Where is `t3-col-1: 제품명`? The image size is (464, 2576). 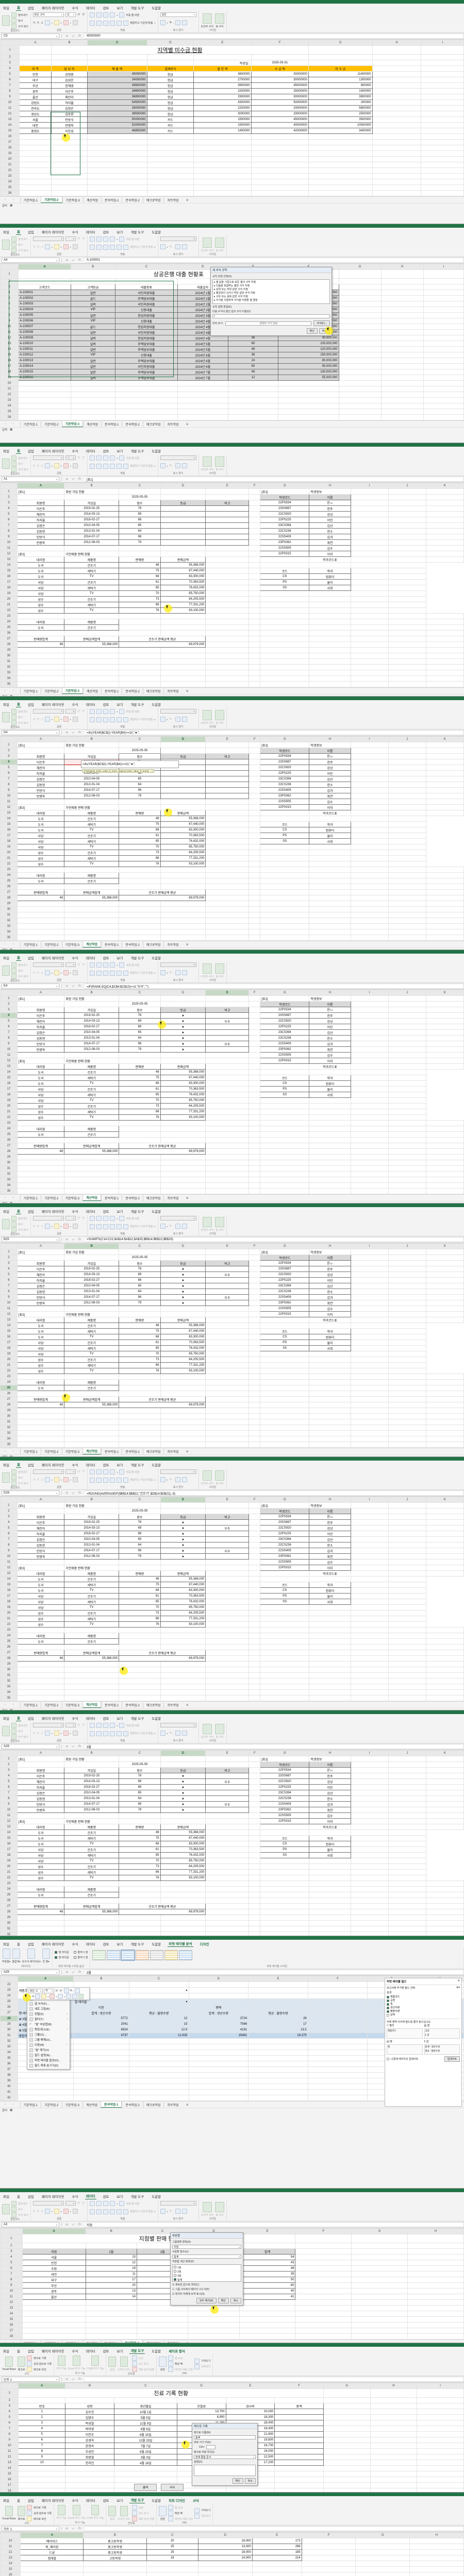
t3-col-1: 제품명 is located at coordinates (92, 813).